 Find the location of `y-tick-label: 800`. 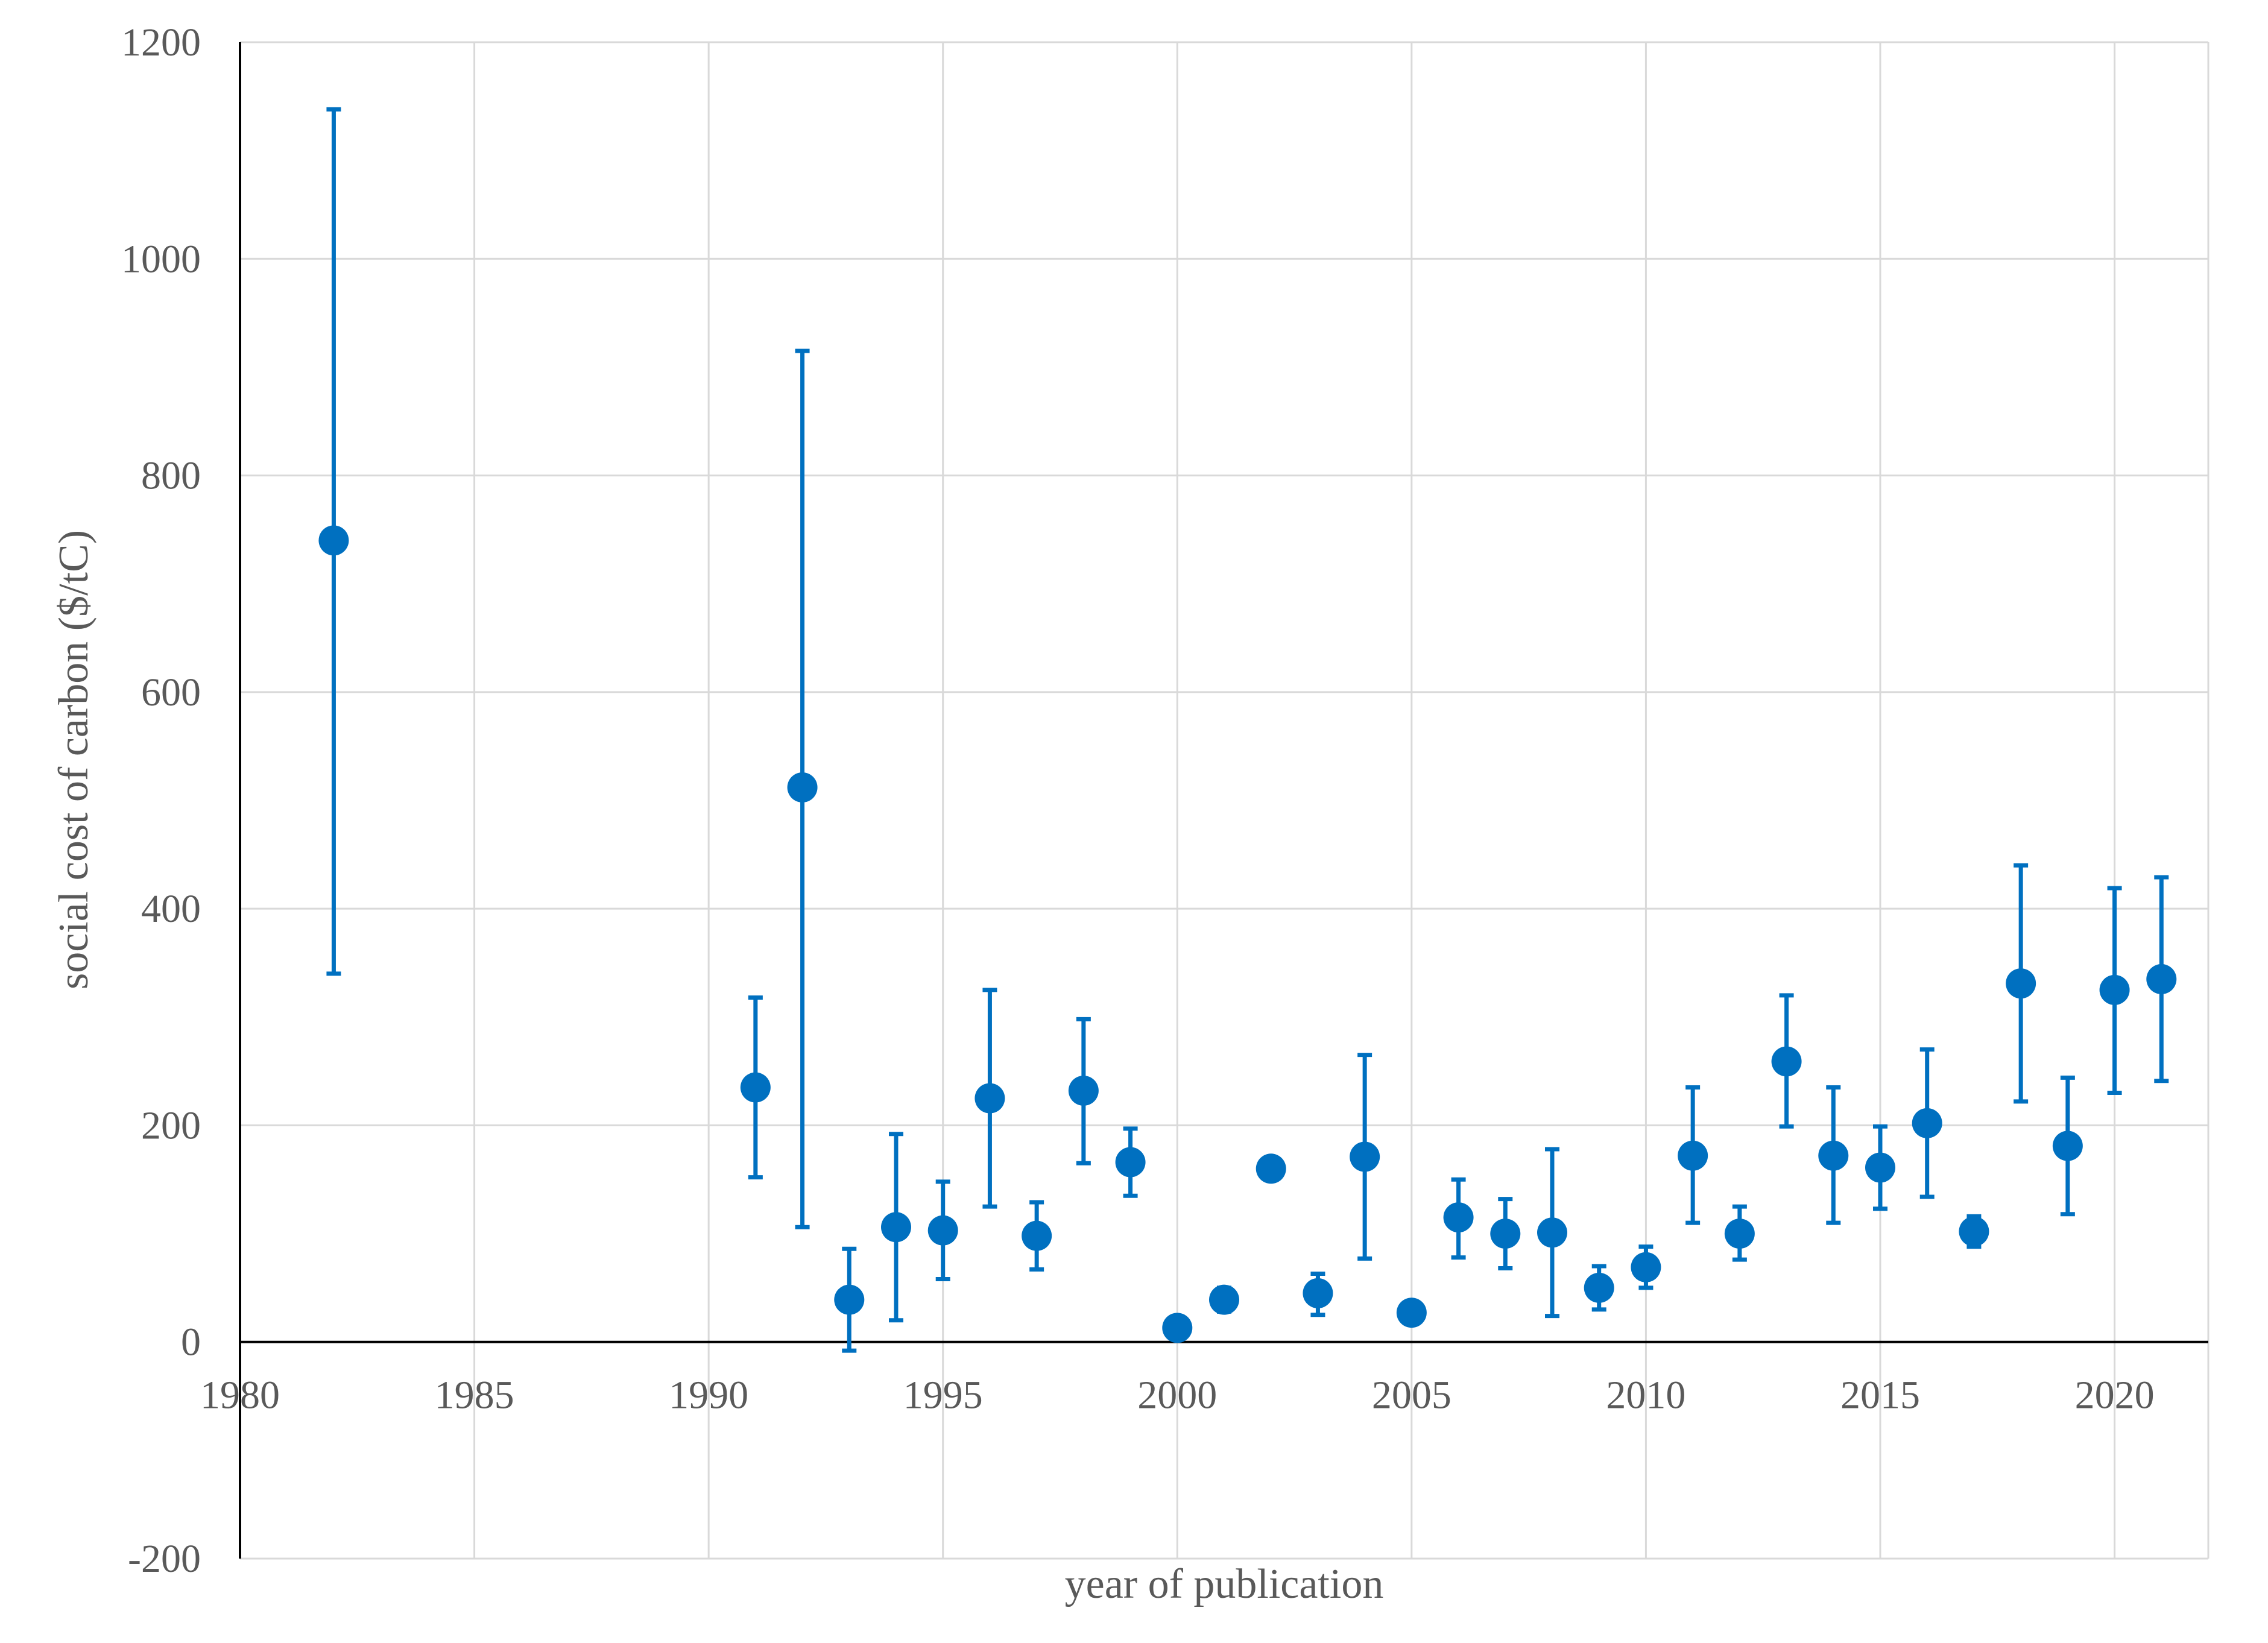

y-tick-label: 800 is located at coordinates (171, 476).